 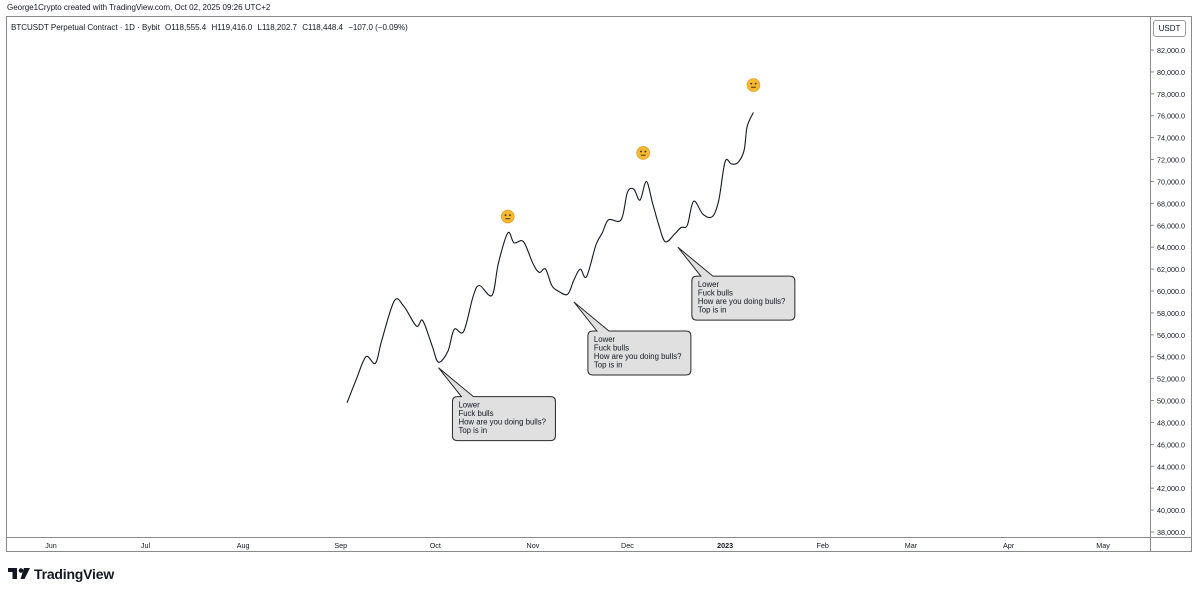 I want to click on price-tick-label: 50,000.0, so click(x=1171, y=401).